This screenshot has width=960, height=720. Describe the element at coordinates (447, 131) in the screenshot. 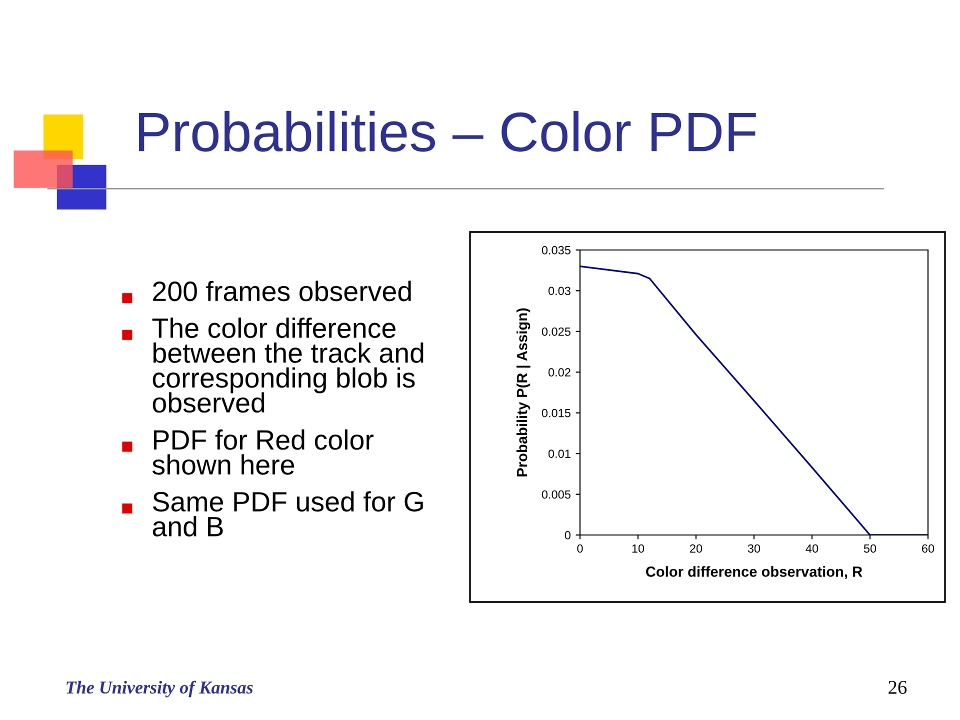

I see `chart-title: Probabilities – Color PDF` at that location.